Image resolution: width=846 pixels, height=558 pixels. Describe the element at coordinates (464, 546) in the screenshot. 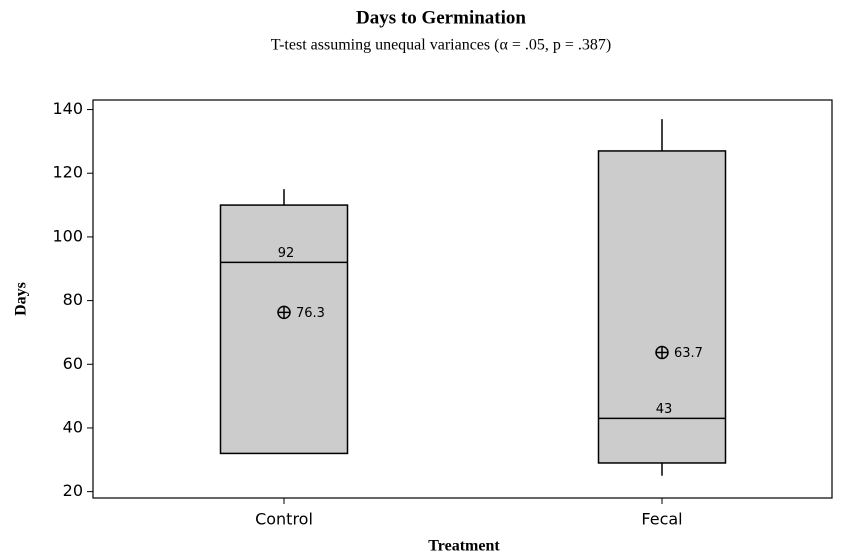

I see `x-axis-label: Treatment` at that location.